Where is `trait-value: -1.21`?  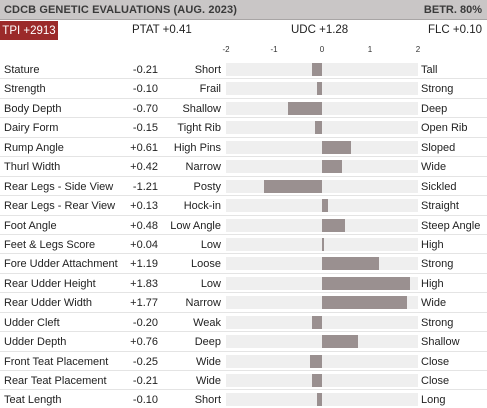
trait-value: -1.21 is located at coordinates (145, 186).